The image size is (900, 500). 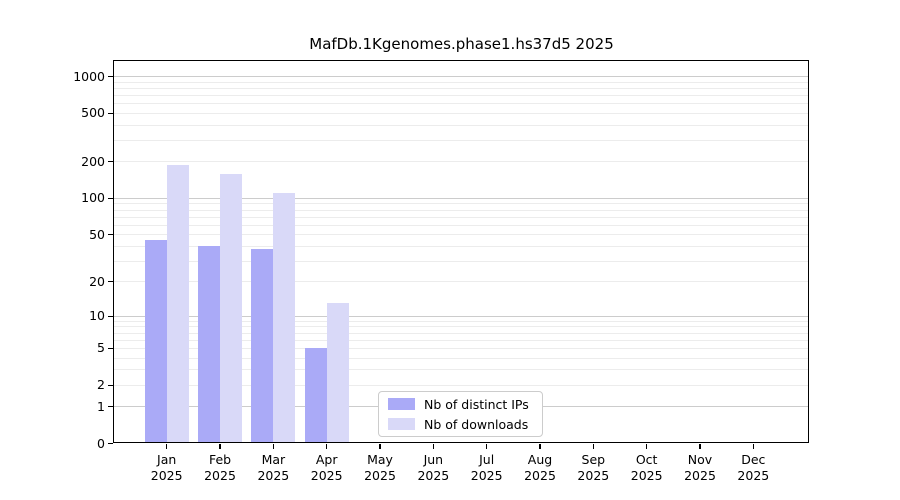 I want to click on bar-nb-of-downloads-apr, so click(x=337, y=373).